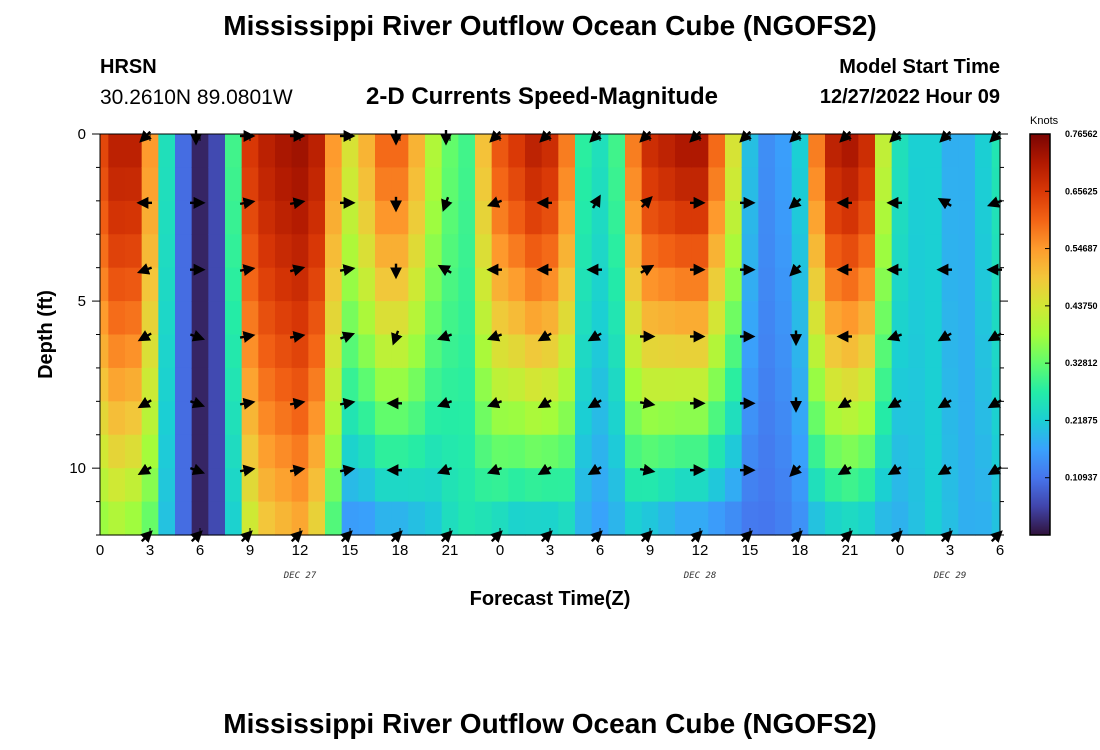 This screenshot has width=1100, height=750. I want to click on x-tick-label: 6, so click(200, 550).